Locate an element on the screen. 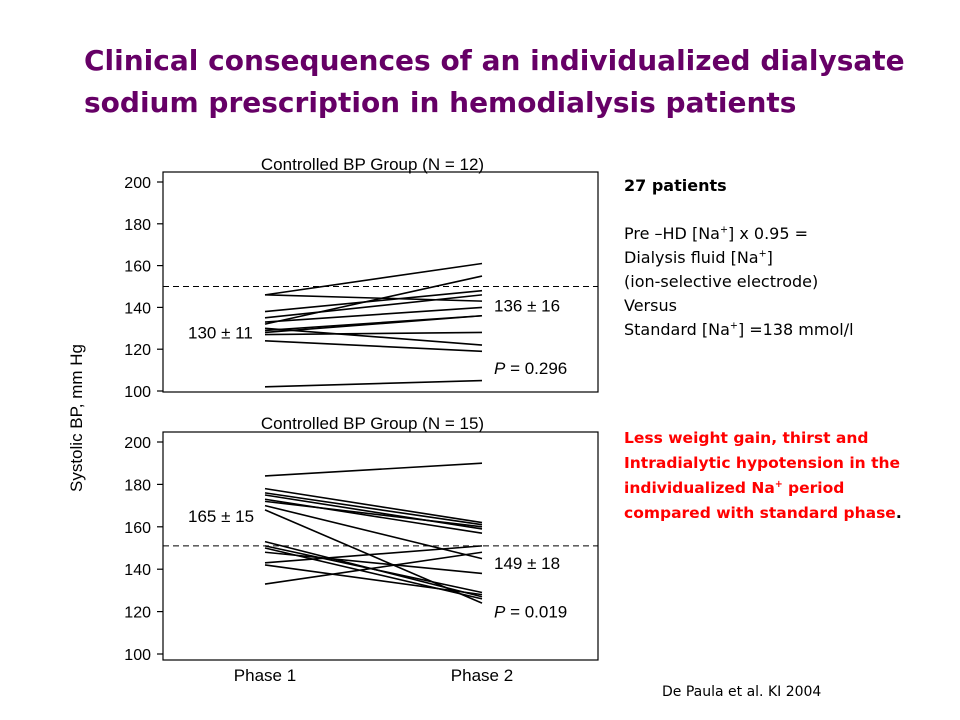 This screenshot has width=960, height=720. x-tick-label: Phase 1 is located at coordinates (265, 675).